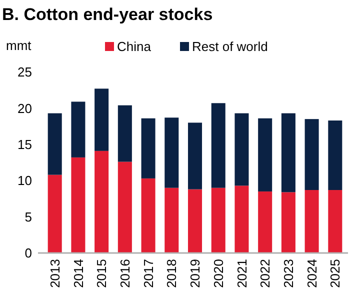 This screenshot has width=358, height=304. Describe the element at coordinates (242, 273) in the screenshot. I see `x-tick-label: 2021` at that location.